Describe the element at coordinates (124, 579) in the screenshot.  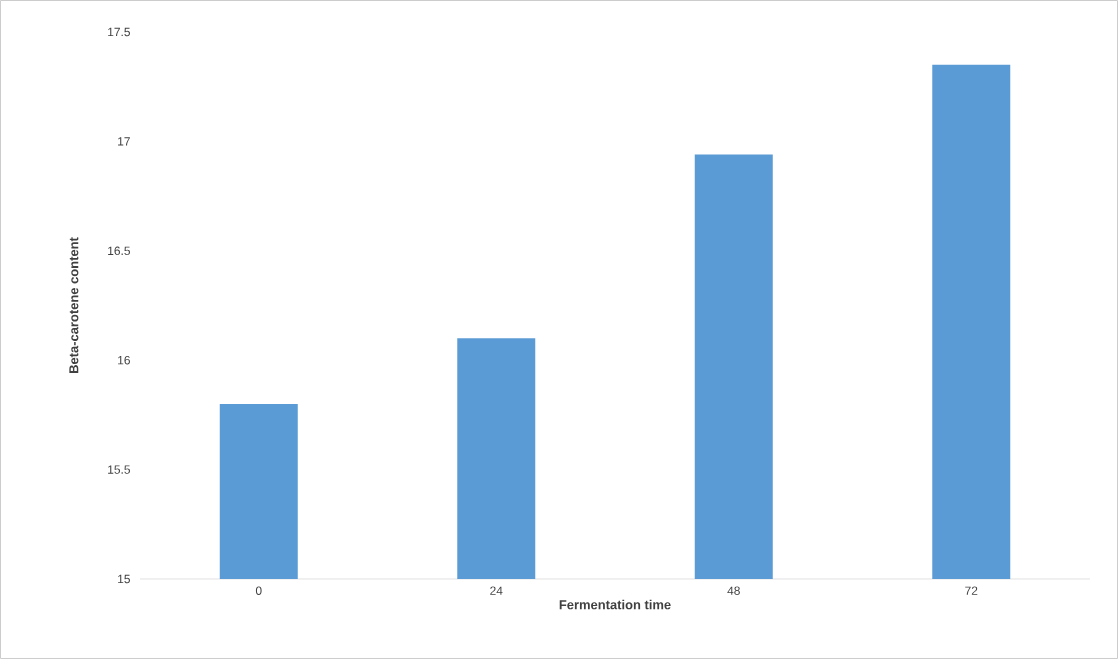
I see `y-tick-label: 15` at that location.